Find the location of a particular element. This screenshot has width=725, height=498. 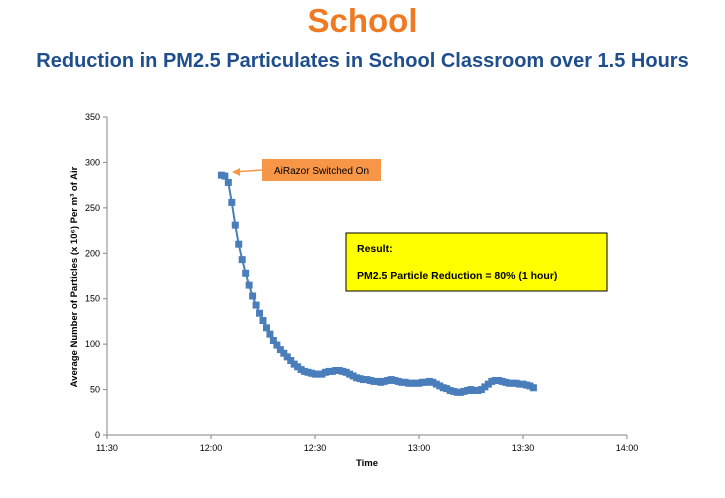

annotation-box is located at coordinates (321, 170).